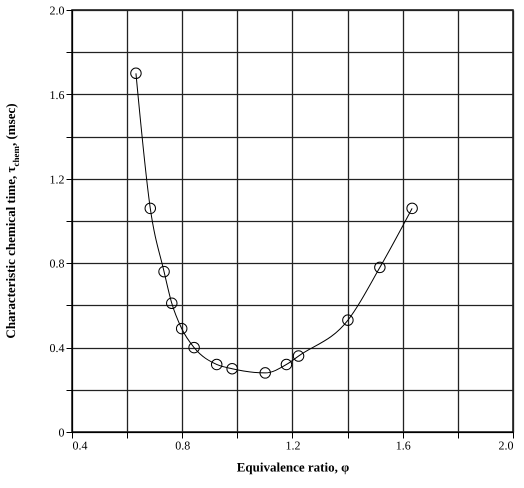  I want to click on x-axis-title: Equivalence ratio, φ, so click(293, 467).